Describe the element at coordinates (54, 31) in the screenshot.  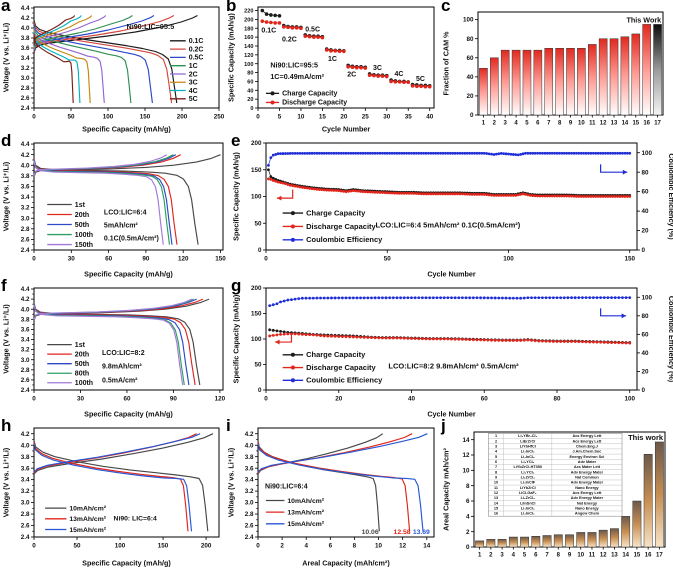
I see `series-5C-charge` at that location.